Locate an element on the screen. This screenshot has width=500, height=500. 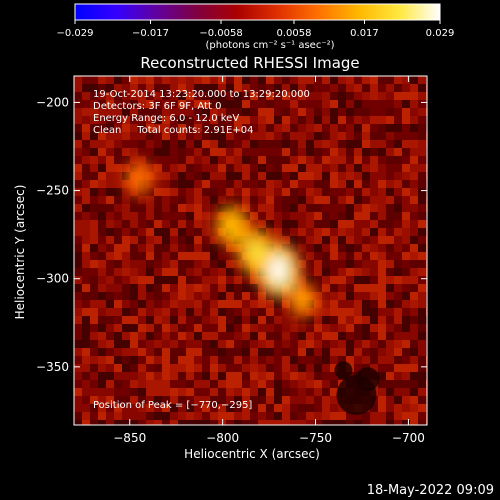
colorbar-tick-label: 0.029 is located at coordinates (440, 33).